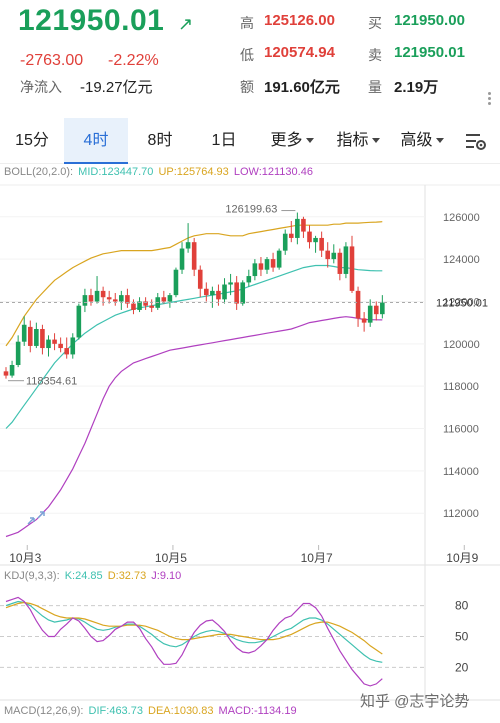  Describe the element at coordinates (91, 20) in the screenshot. I see `last-price: 121950.01` at that location.